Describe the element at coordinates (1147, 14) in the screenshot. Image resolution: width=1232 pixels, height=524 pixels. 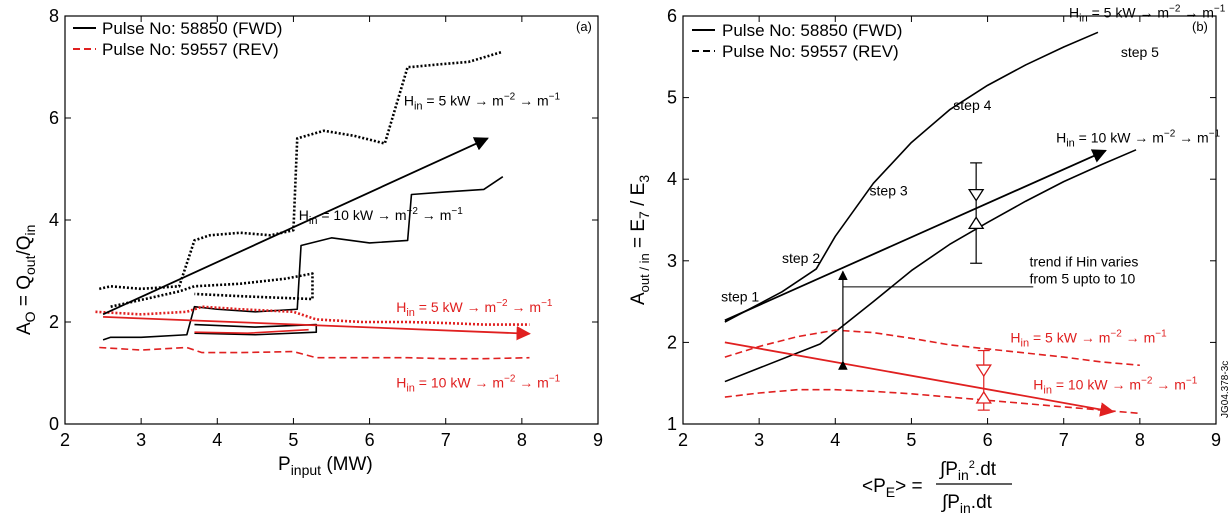
I see `b-h5-black: Hin = 5 kW → m−2 → m−1` at that location.